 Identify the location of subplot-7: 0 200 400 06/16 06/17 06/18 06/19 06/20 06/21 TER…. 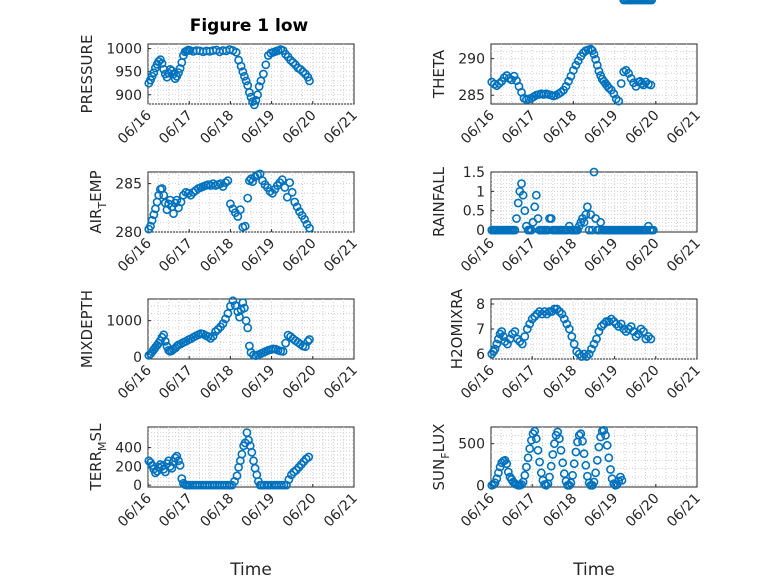
(224, 476).